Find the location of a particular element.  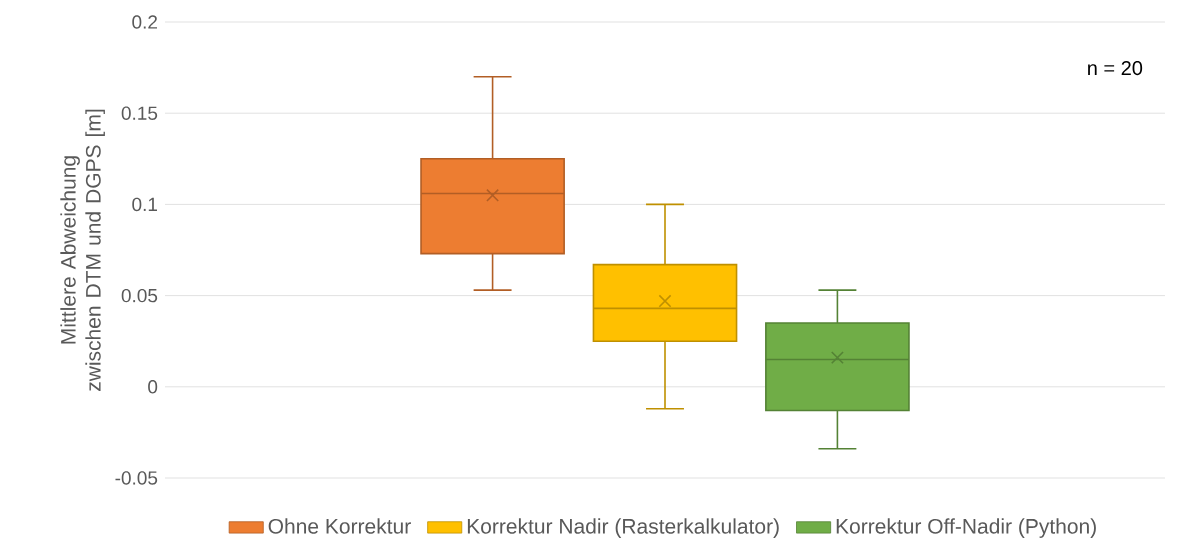

y-tick-label: 0 is located at coordinates (153, 387).